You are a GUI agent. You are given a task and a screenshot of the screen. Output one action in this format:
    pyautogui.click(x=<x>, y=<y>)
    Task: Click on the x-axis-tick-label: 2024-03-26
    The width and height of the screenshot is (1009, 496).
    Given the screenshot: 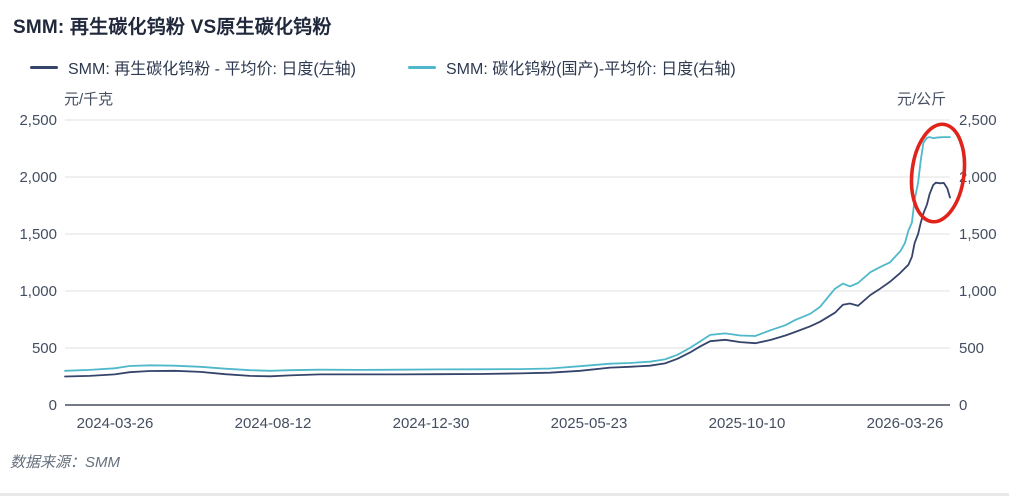 What is the action you would take?
    pyautogui.click(x=115, y=423)
    